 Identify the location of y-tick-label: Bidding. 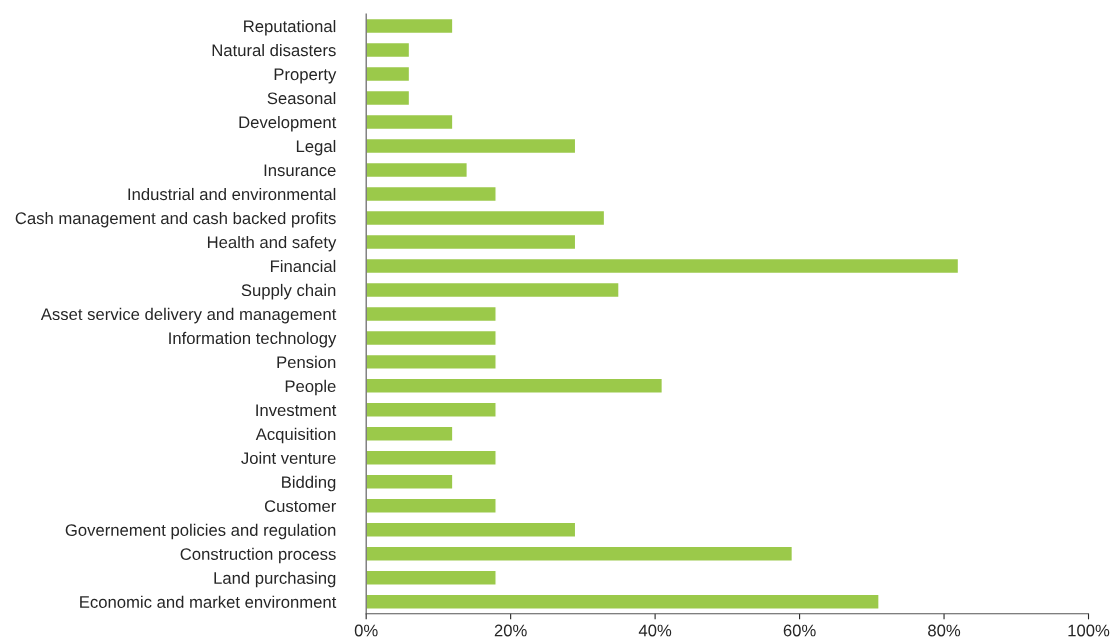
(309, 483).